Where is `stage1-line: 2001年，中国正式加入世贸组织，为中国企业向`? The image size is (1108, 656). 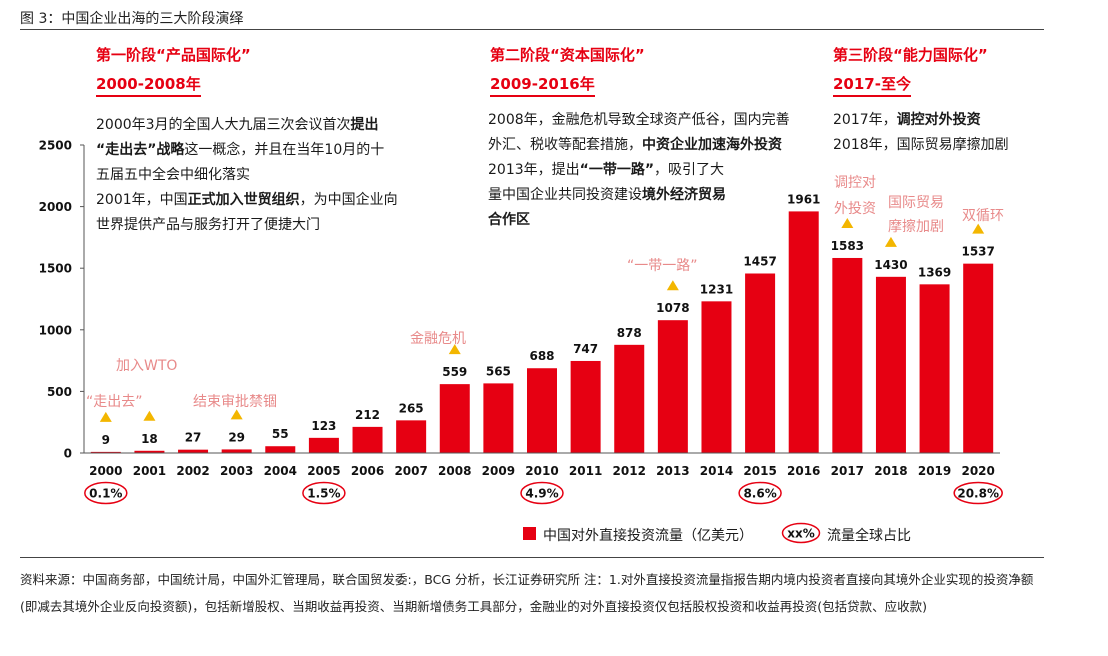 stage1-line: 2001年，中国正式加入世贸组织，为中国企业向 is located at coordinates (247, 200).